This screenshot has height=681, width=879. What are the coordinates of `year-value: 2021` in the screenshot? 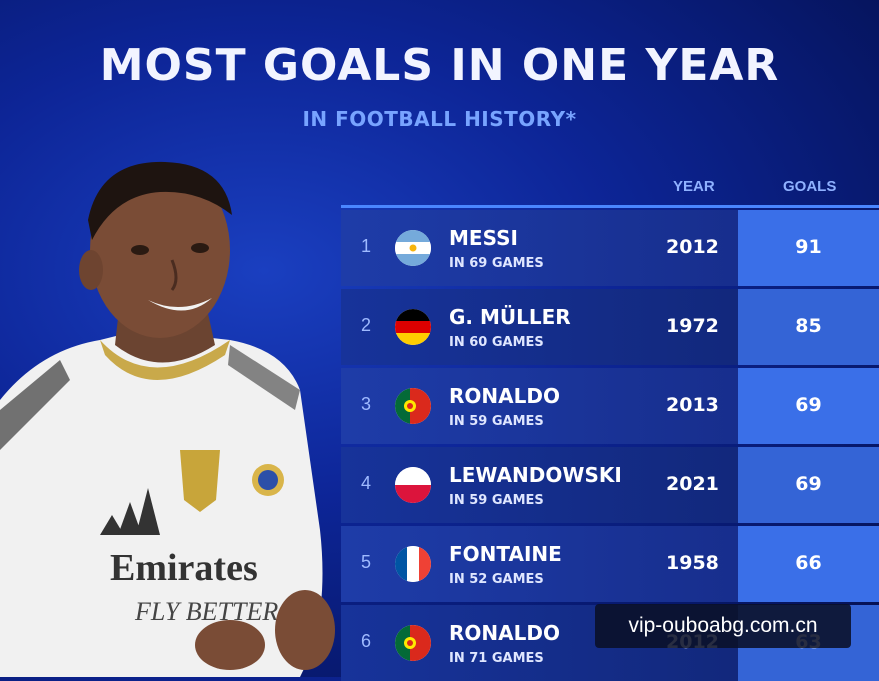 It's located at (692, 484).